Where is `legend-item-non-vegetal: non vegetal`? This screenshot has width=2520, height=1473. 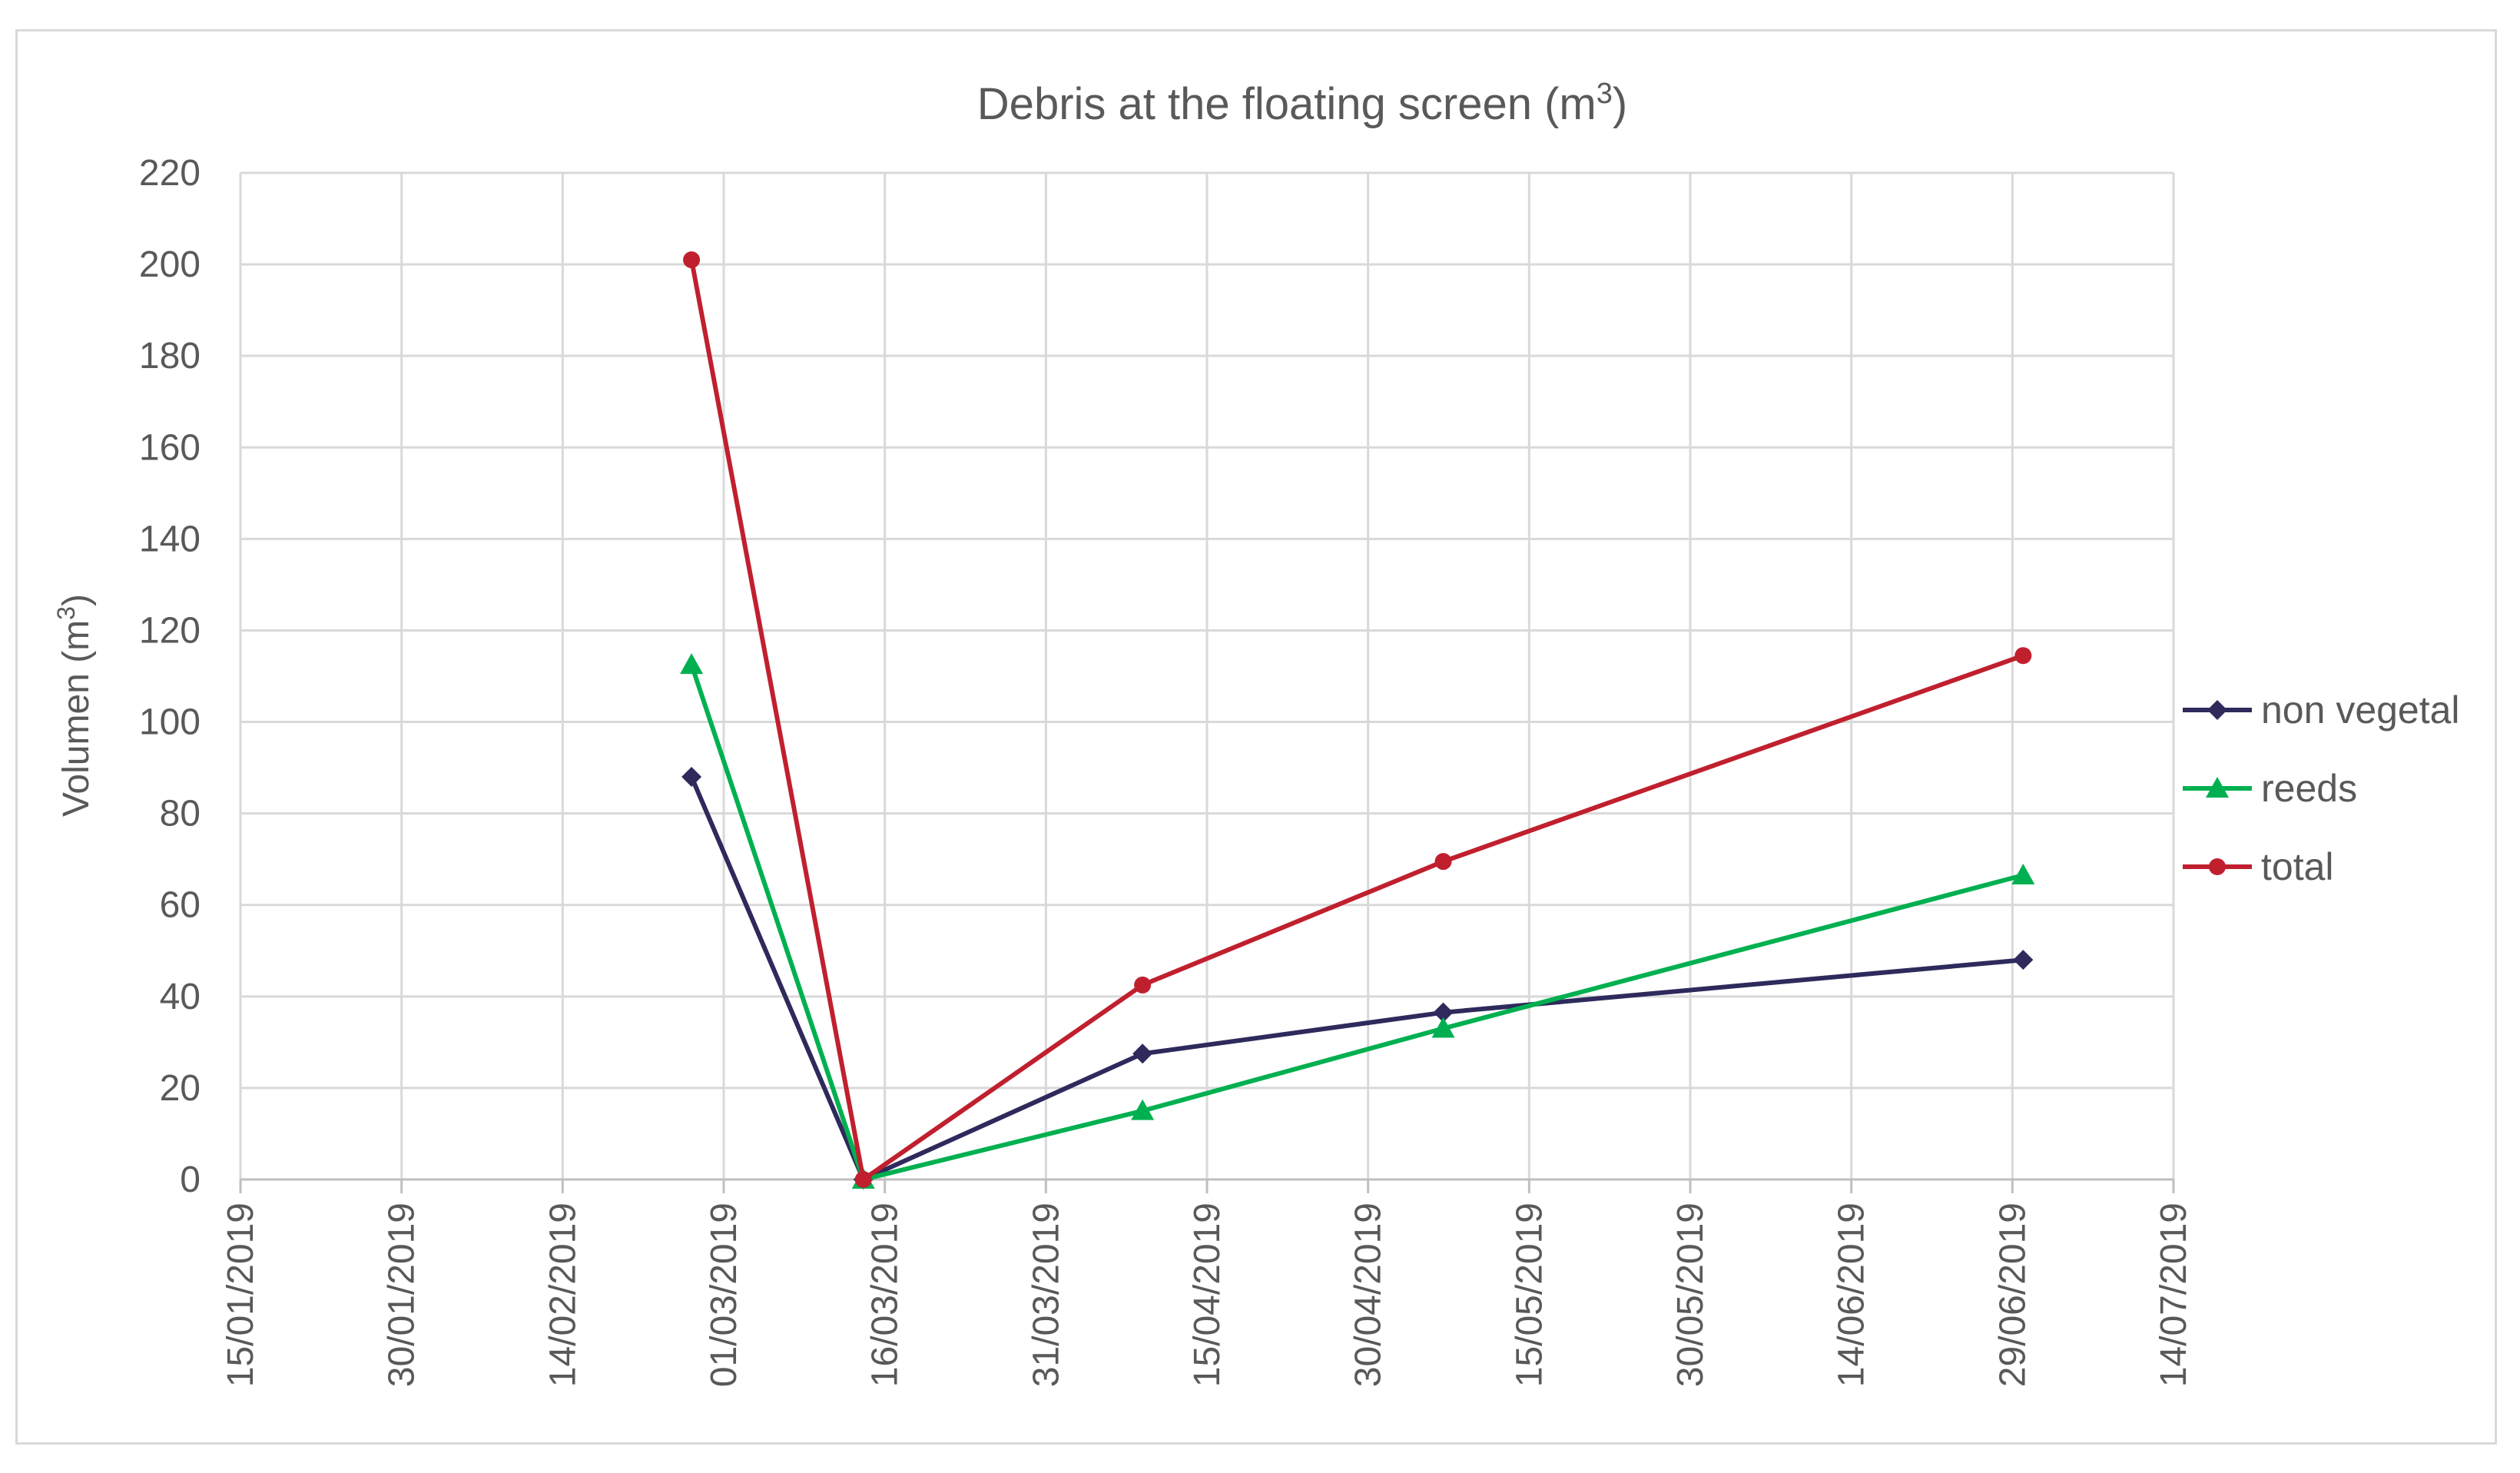 legend-item-non-vegetal: non vegetal is located at coordinates (2322, 710).